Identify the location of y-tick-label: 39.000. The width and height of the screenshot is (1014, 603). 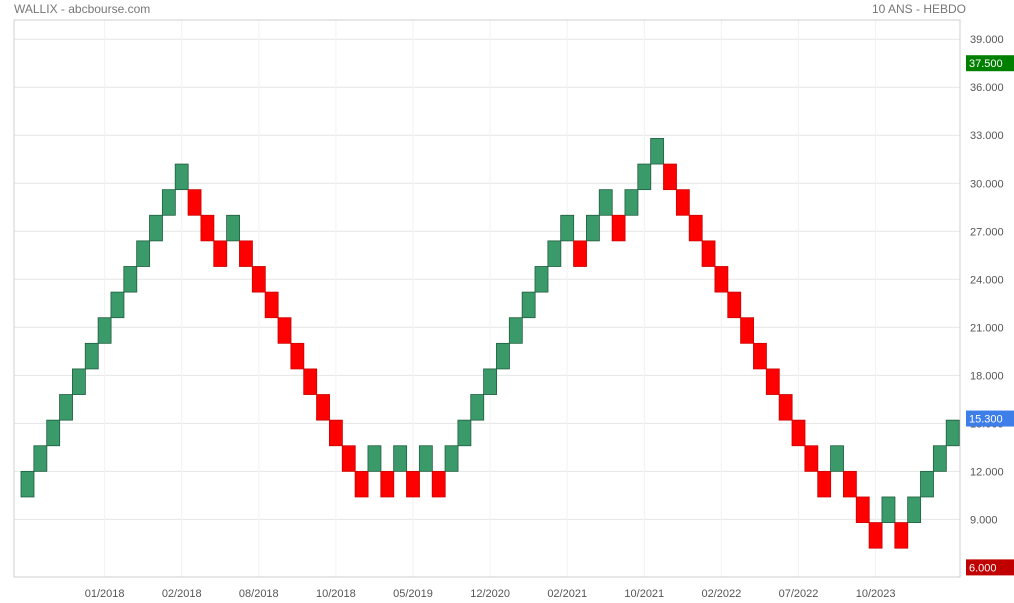
(987, 40).